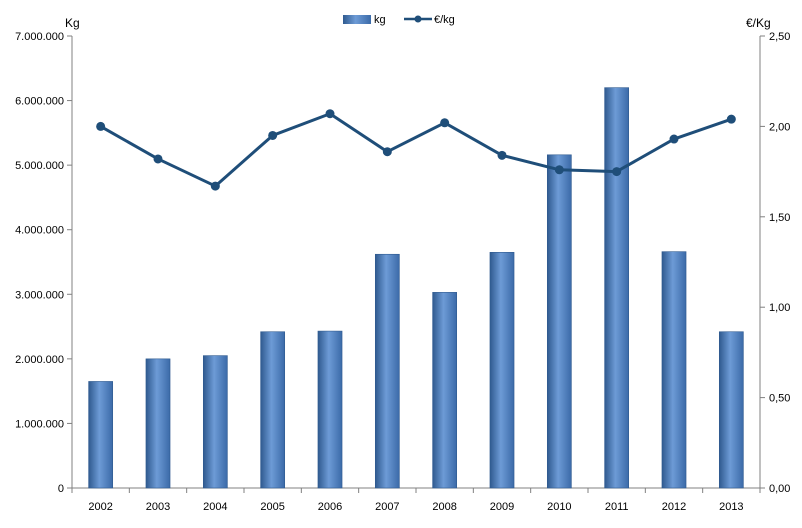 The image size is (802, 528). Describe the element at coordinates (779, 308) in the screenshot. I see `y-right-tick-label: 1,00` at that location.